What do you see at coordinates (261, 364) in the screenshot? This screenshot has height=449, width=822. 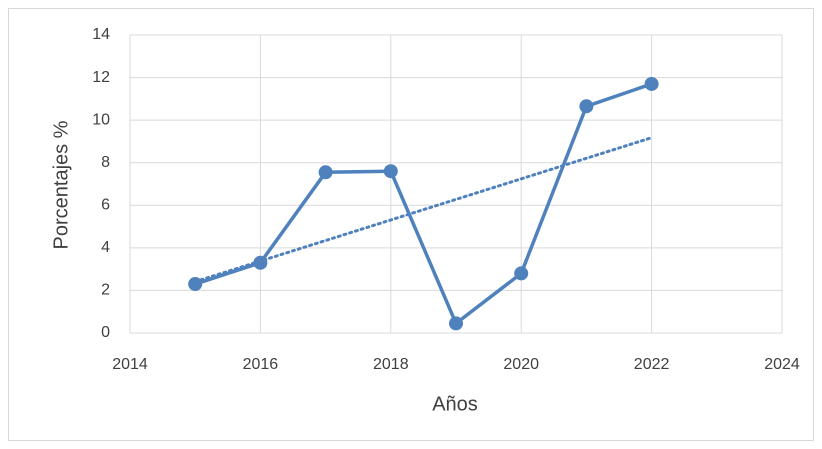 I see `x-tick-label: 2016` at bounding box center [261, 364].